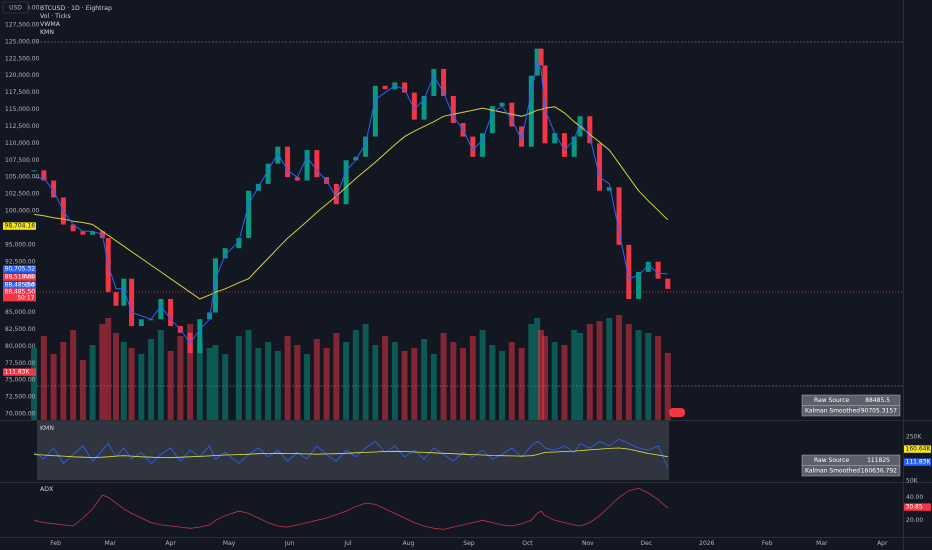 This screenshot has height=550, width=932. I want to click on time-tick-label: May, so click(229, 543).